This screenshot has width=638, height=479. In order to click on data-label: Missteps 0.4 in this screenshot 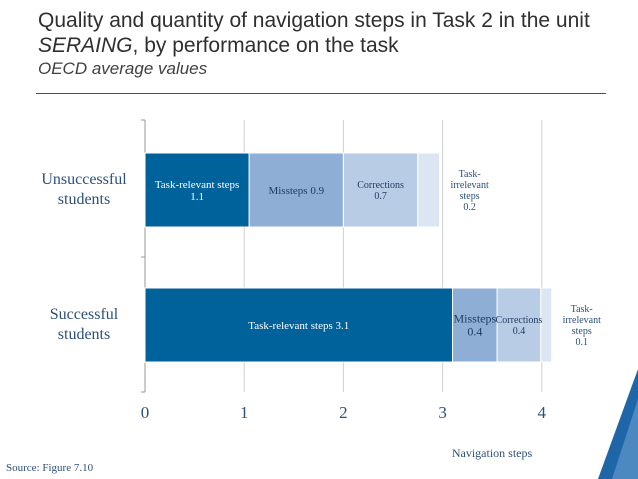, I will do `click(474, 325)`.